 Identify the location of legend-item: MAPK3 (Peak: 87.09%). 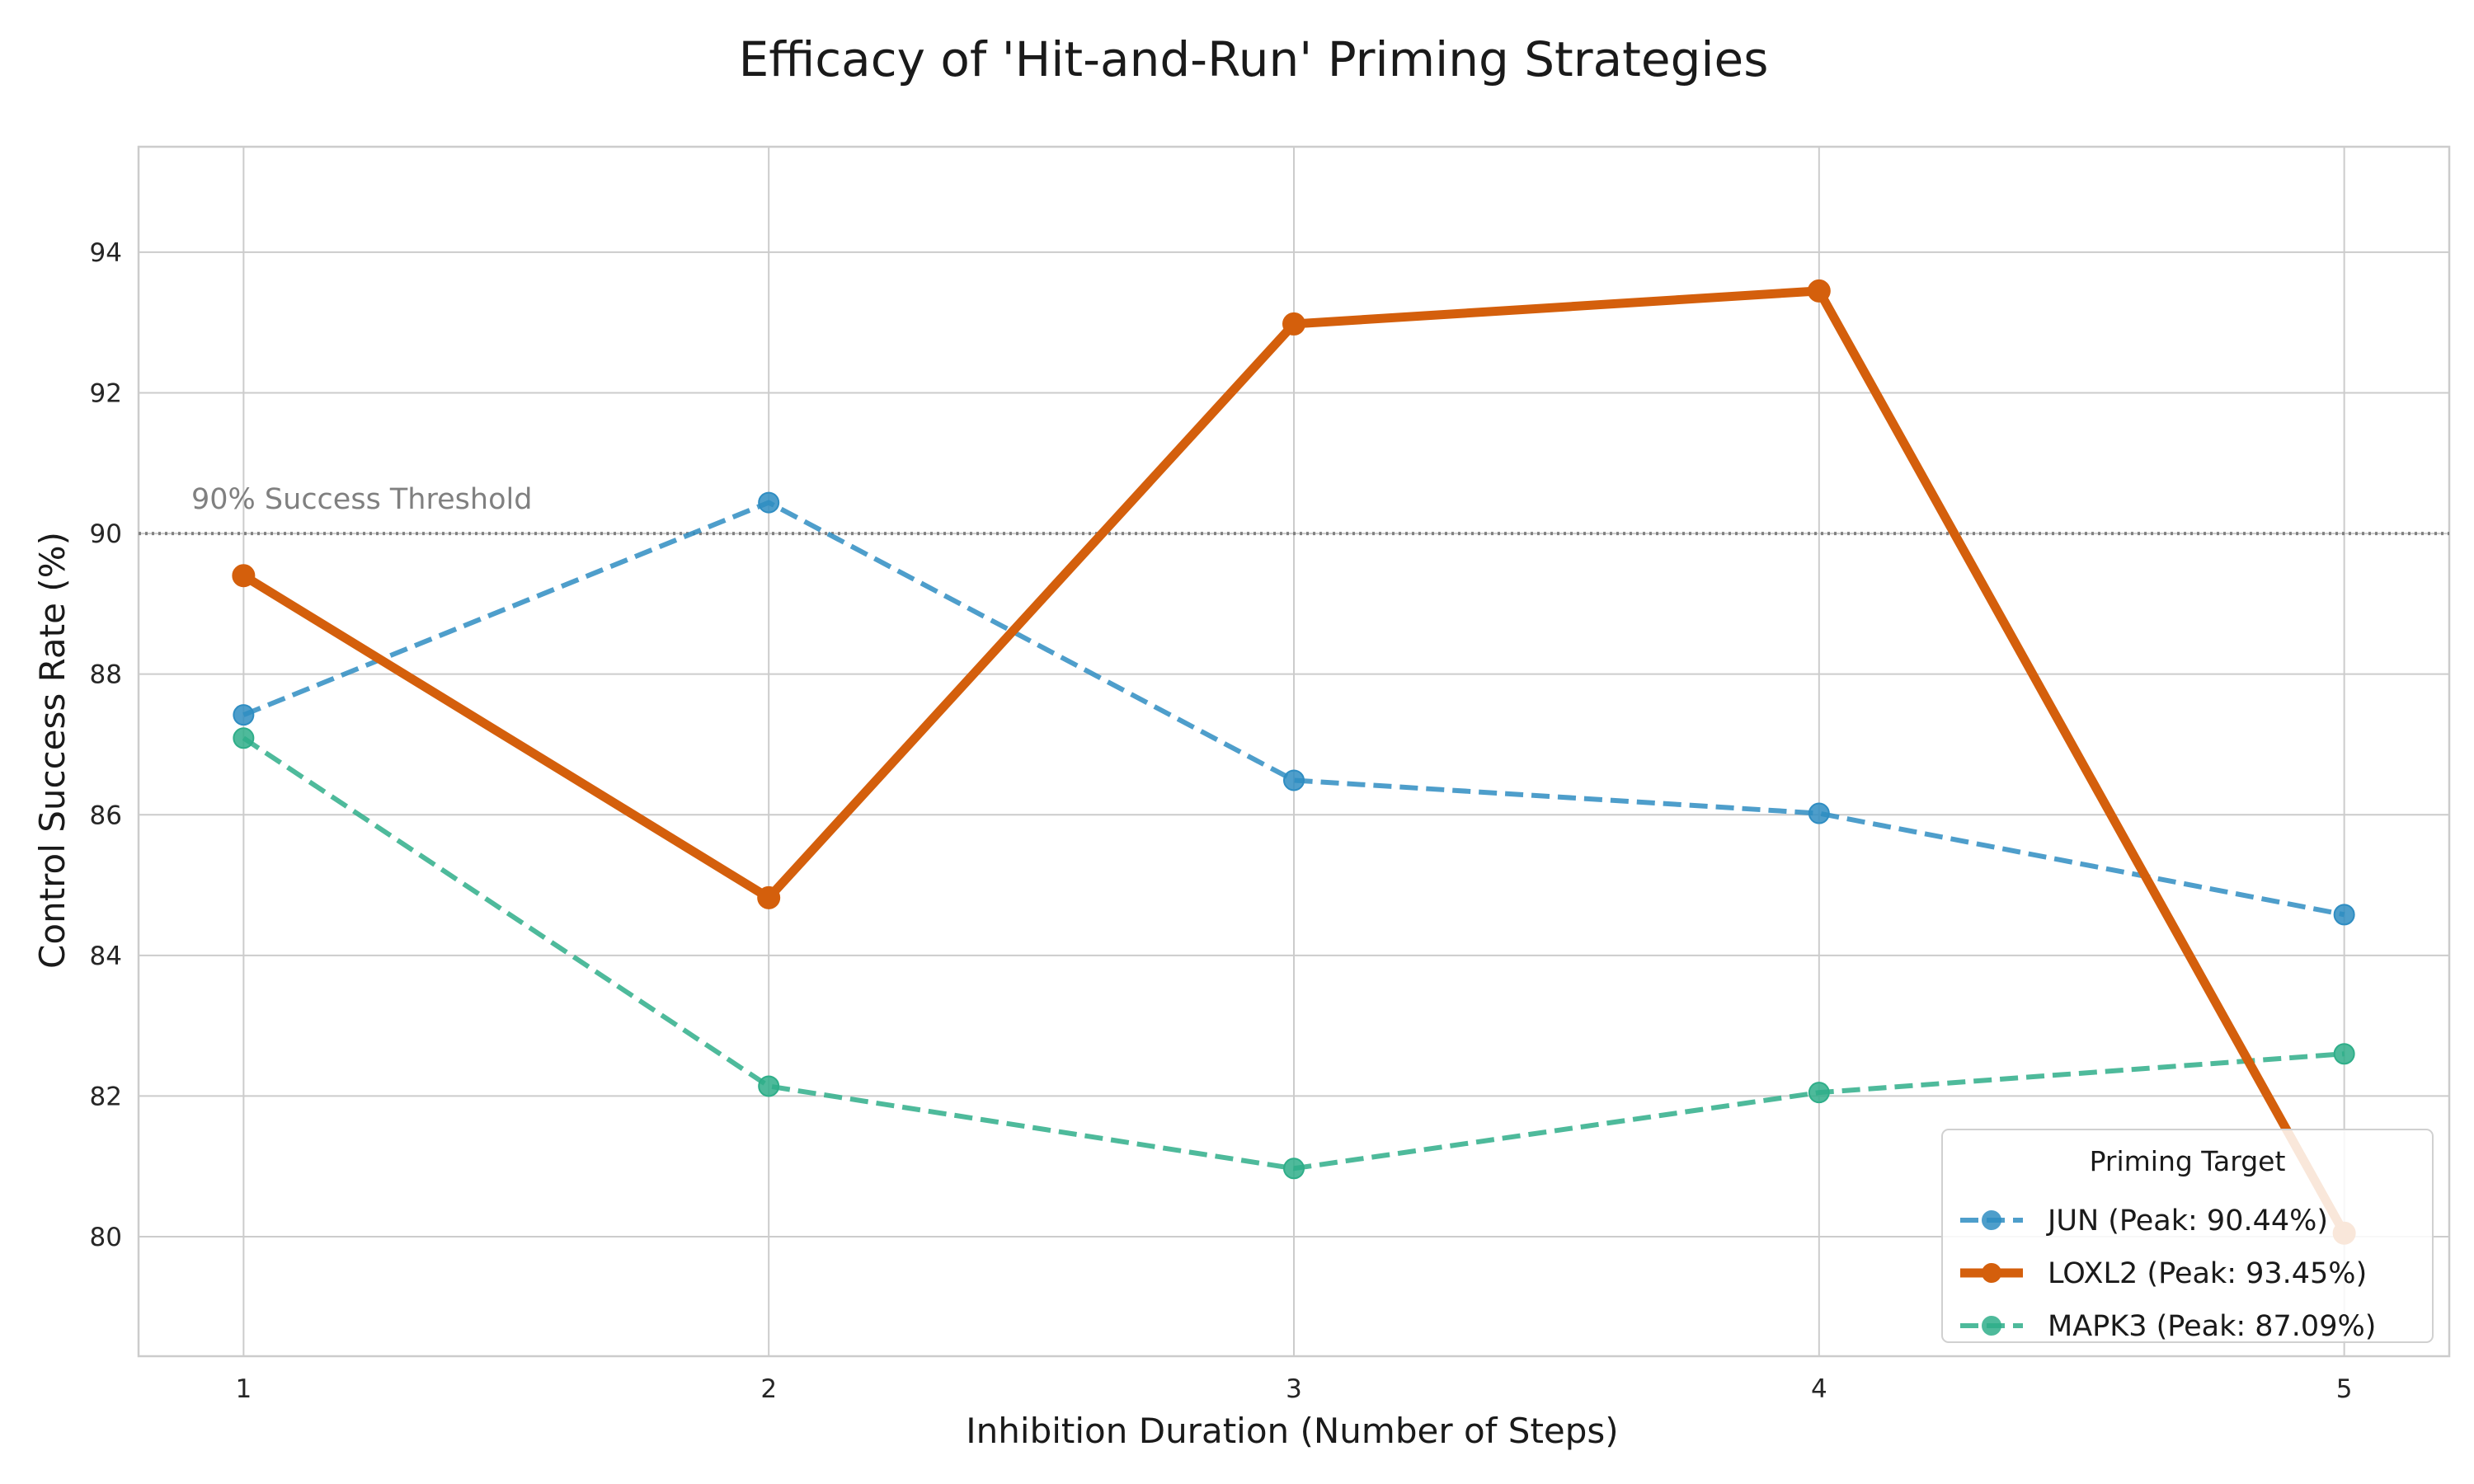
(2168, 1326).